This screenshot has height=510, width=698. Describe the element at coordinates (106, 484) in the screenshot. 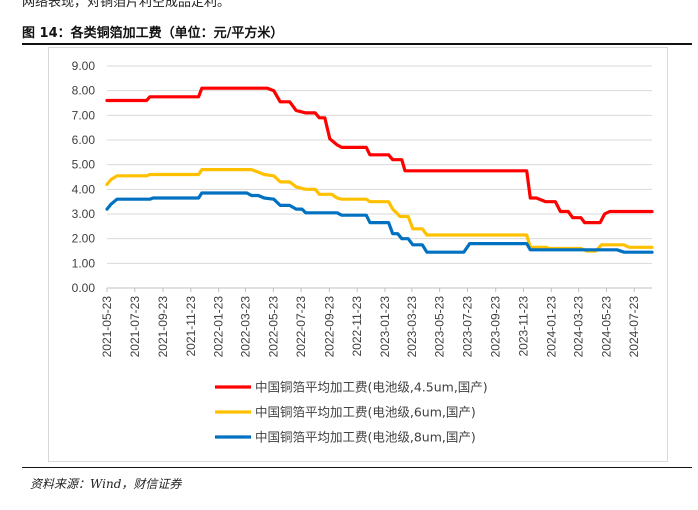

I see `source-note: 资料来源：Wind，财信证券` at that location.